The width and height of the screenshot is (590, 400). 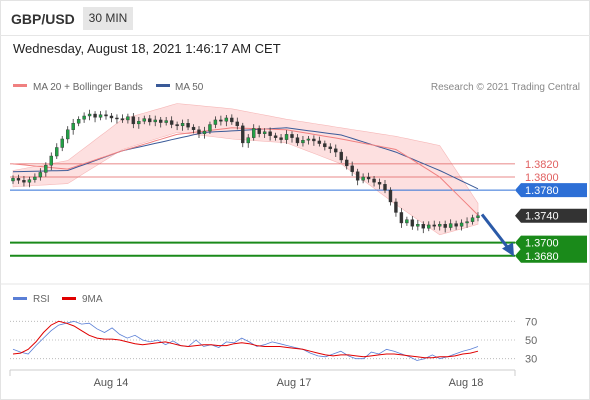 I want to click on price-label-1-3780: 1.3780, so click(x=542, y=191).